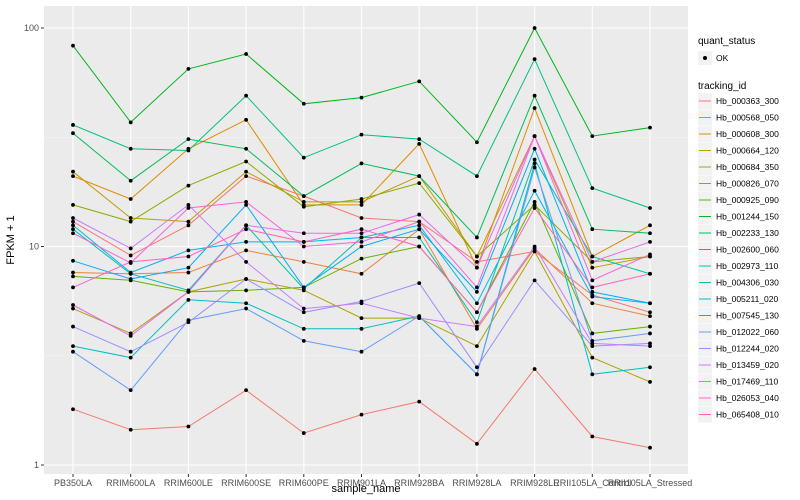  Describe the element at coordinates (747, 101) in the screenshot. I see `color-legend-label: Hb_000363_300` at that location.